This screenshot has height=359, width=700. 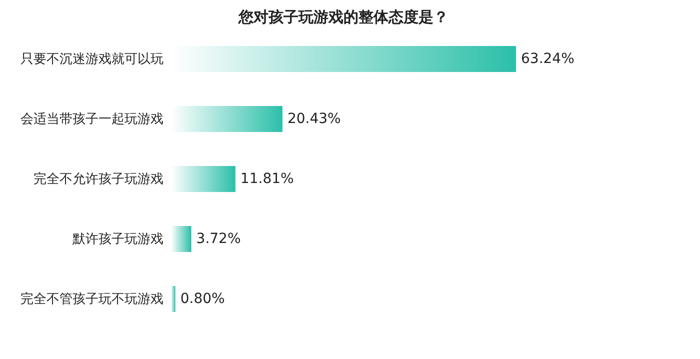 I want to click on data-label: 20.43%, so click(x=314, y=119).